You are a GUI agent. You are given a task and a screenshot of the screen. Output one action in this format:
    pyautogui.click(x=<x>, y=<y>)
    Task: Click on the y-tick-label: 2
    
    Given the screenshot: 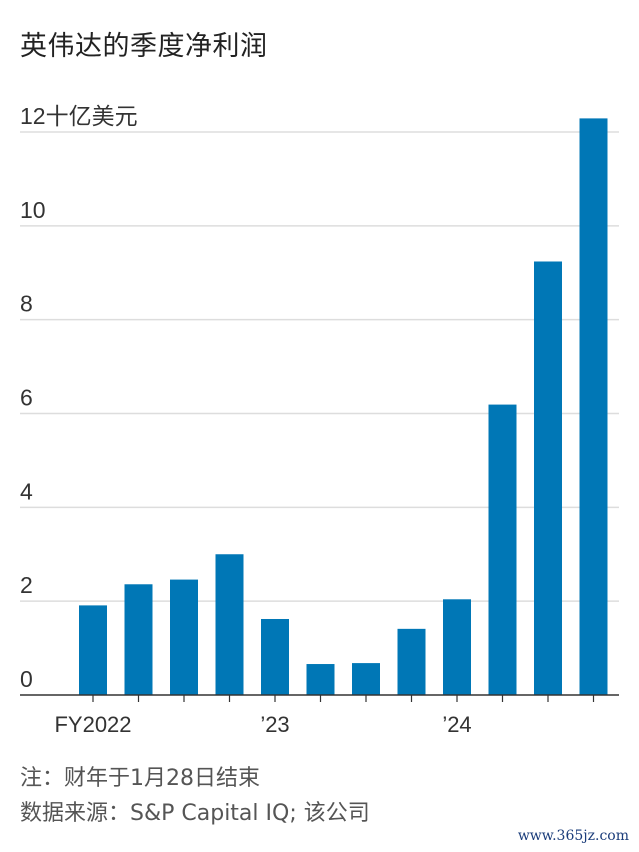 What is the action you would take?
    pyautogui.click(x=26, y=585)
    